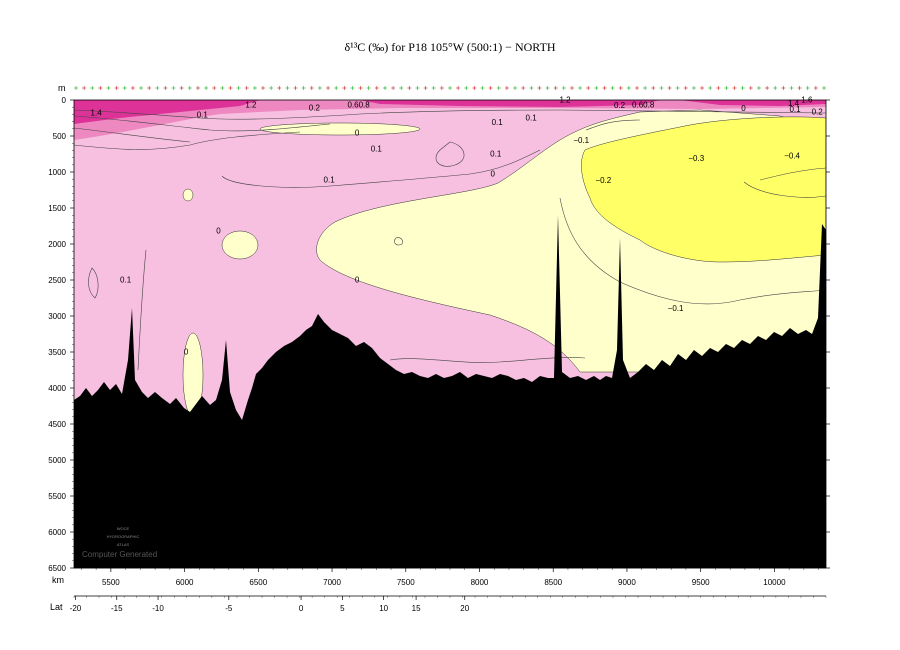 The width and height of the screenshot is (900, 650). Describe the element at coordinates (57, 460) in the screenshot. I see `y-tick-label: 5000` at that location.